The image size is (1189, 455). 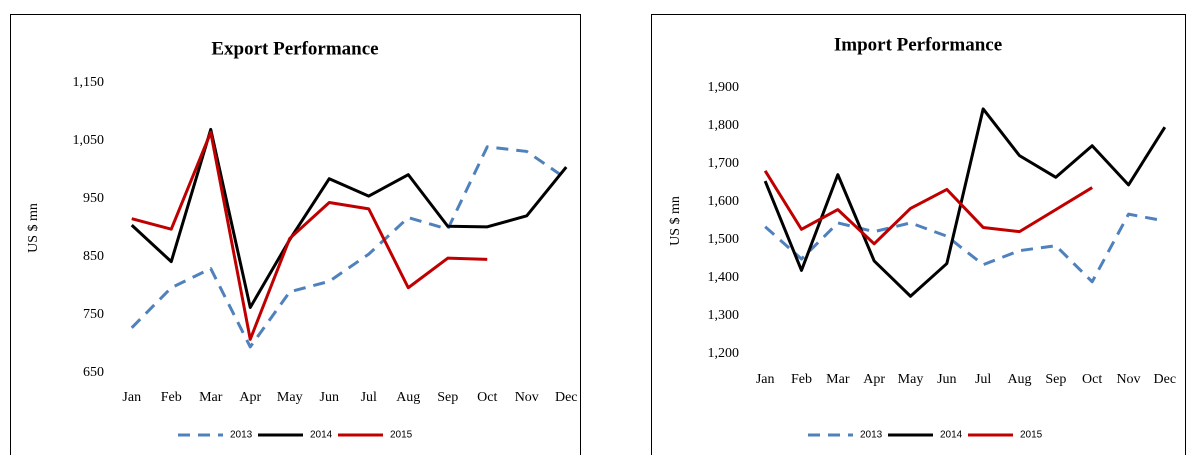 What do you see at coordinates (724, 277) in the screenshot?
I see `y-tick-label: 1,400` at bounding box center [724, 277].